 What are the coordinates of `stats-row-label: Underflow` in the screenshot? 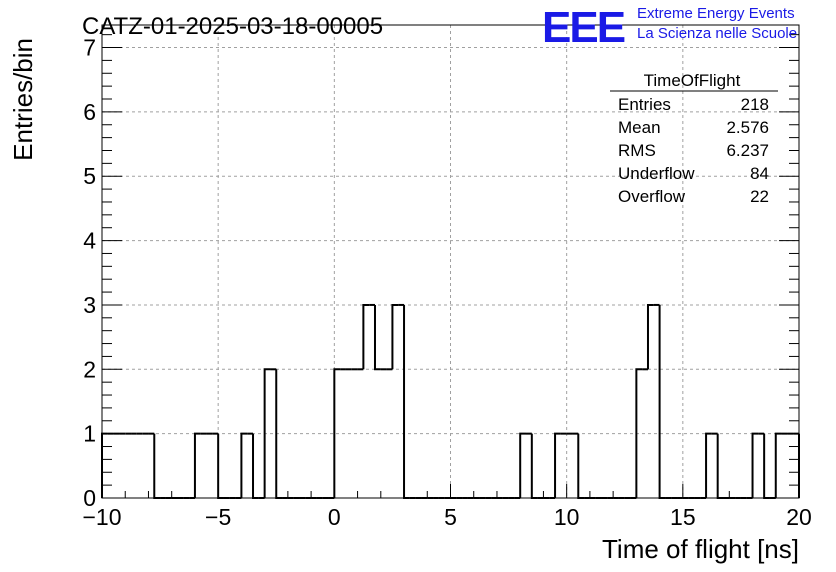 It's located at (656, 173).